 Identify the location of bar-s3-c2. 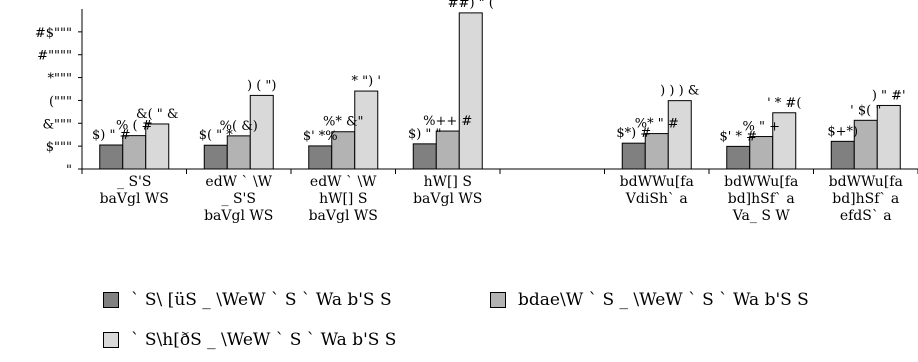
(261, 132).